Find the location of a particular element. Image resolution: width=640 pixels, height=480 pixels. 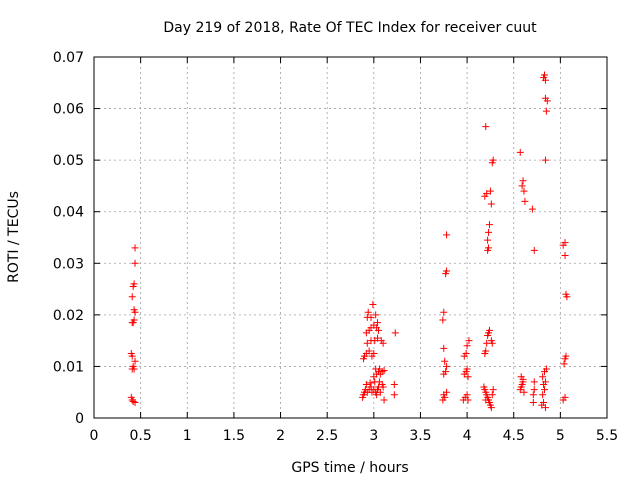

y-tick-labels: 0 0.01 0.02 0.03 0.04 0.05 0.06 0.07 is located at coordinates (68, 238).